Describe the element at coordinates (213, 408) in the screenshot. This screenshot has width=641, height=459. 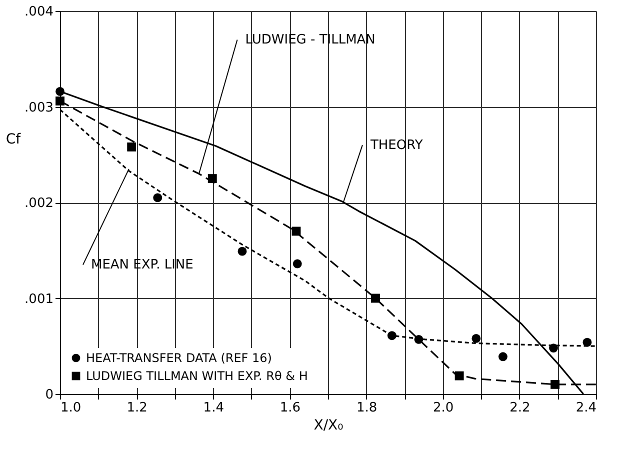
I see `x-tick-label: 1.4` at that location.